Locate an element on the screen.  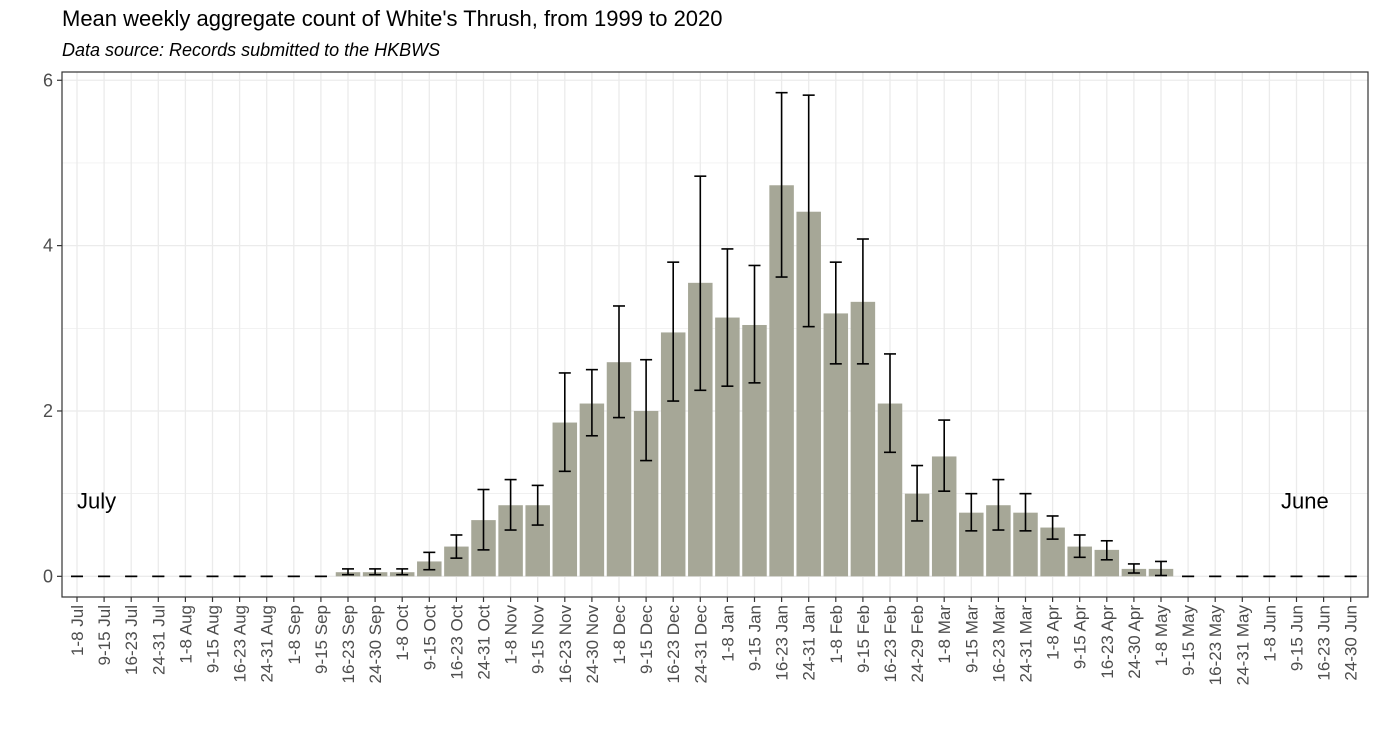
x-tick-label: 9-15 Dec is located at coordinates (646, 639).